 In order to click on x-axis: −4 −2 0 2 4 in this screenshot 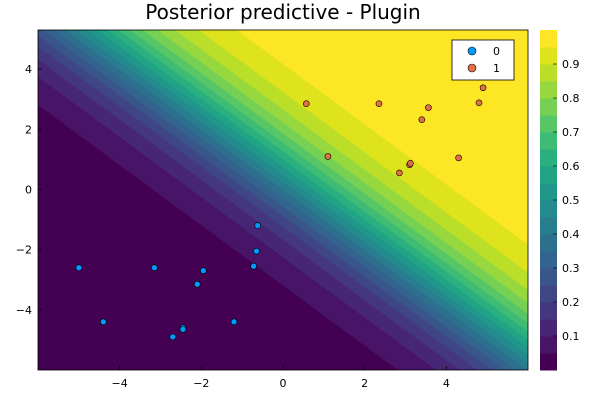, I will do `click(281, 378)`.